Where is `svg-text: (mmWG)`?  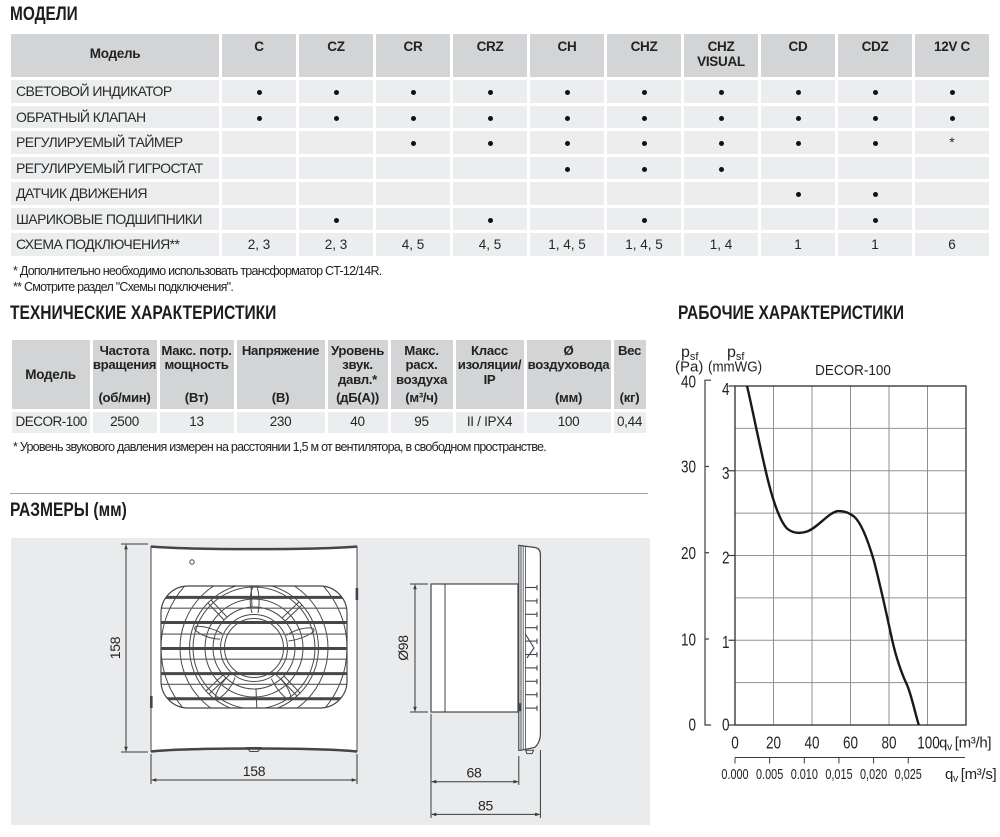
svg-text: (mmWG) is located at coordinates (735, 367).